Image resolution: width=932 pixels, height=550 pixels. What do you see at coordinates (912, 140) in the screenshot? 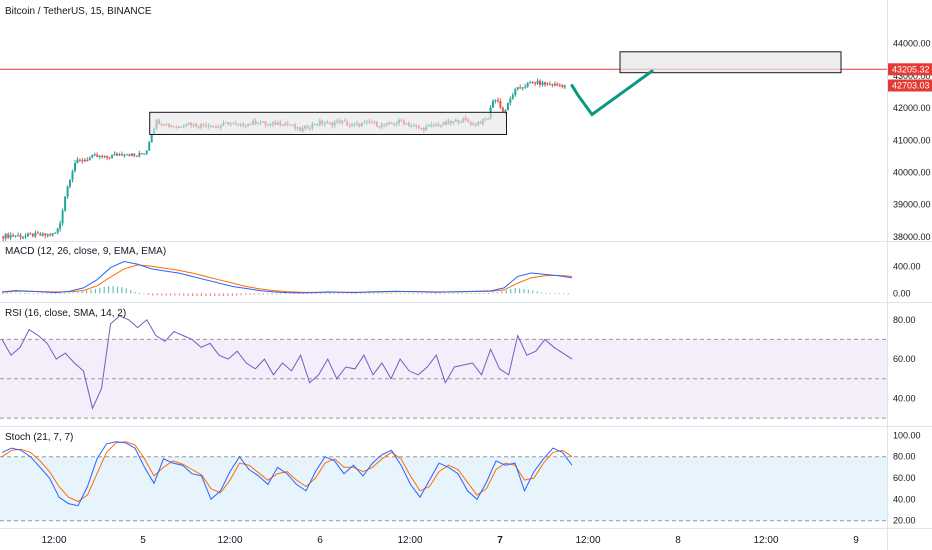
I see `price-scale-label: 41000.00` at bounding box center [912, 140].